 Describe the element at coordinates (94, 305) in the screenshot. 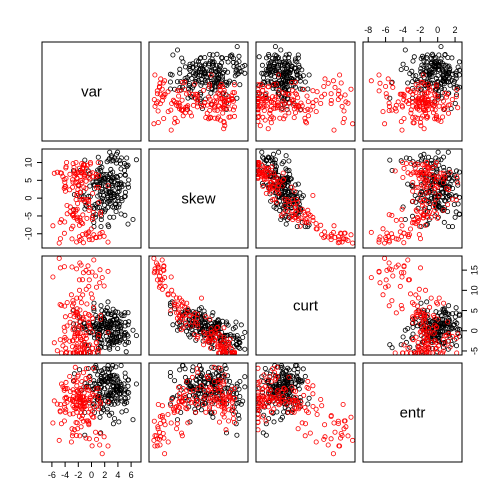

I see `panel-curt-vs-var` at that location.